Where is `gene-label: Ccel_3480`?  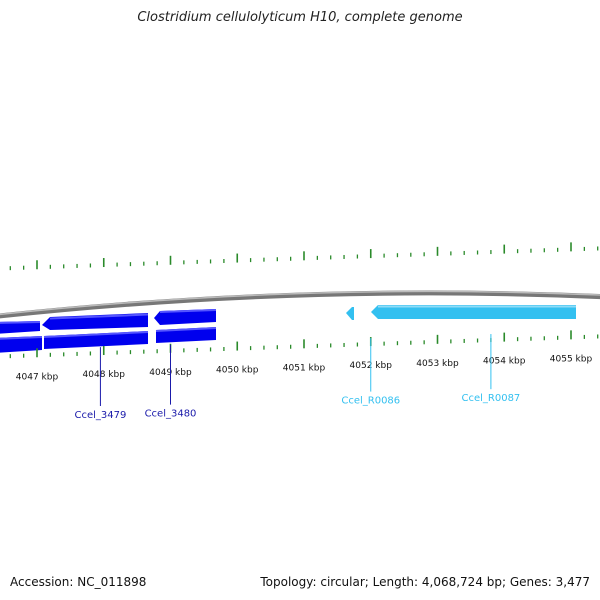 gene-label: Ccel_3480 is located at coordinates (171, 414).